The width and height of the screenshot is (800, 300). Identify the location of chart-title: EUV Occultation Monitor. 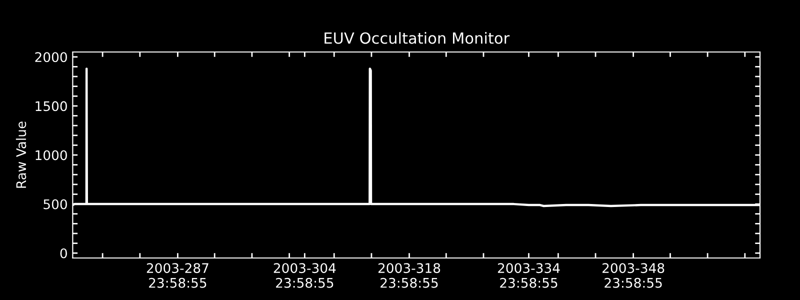
(417, 38).